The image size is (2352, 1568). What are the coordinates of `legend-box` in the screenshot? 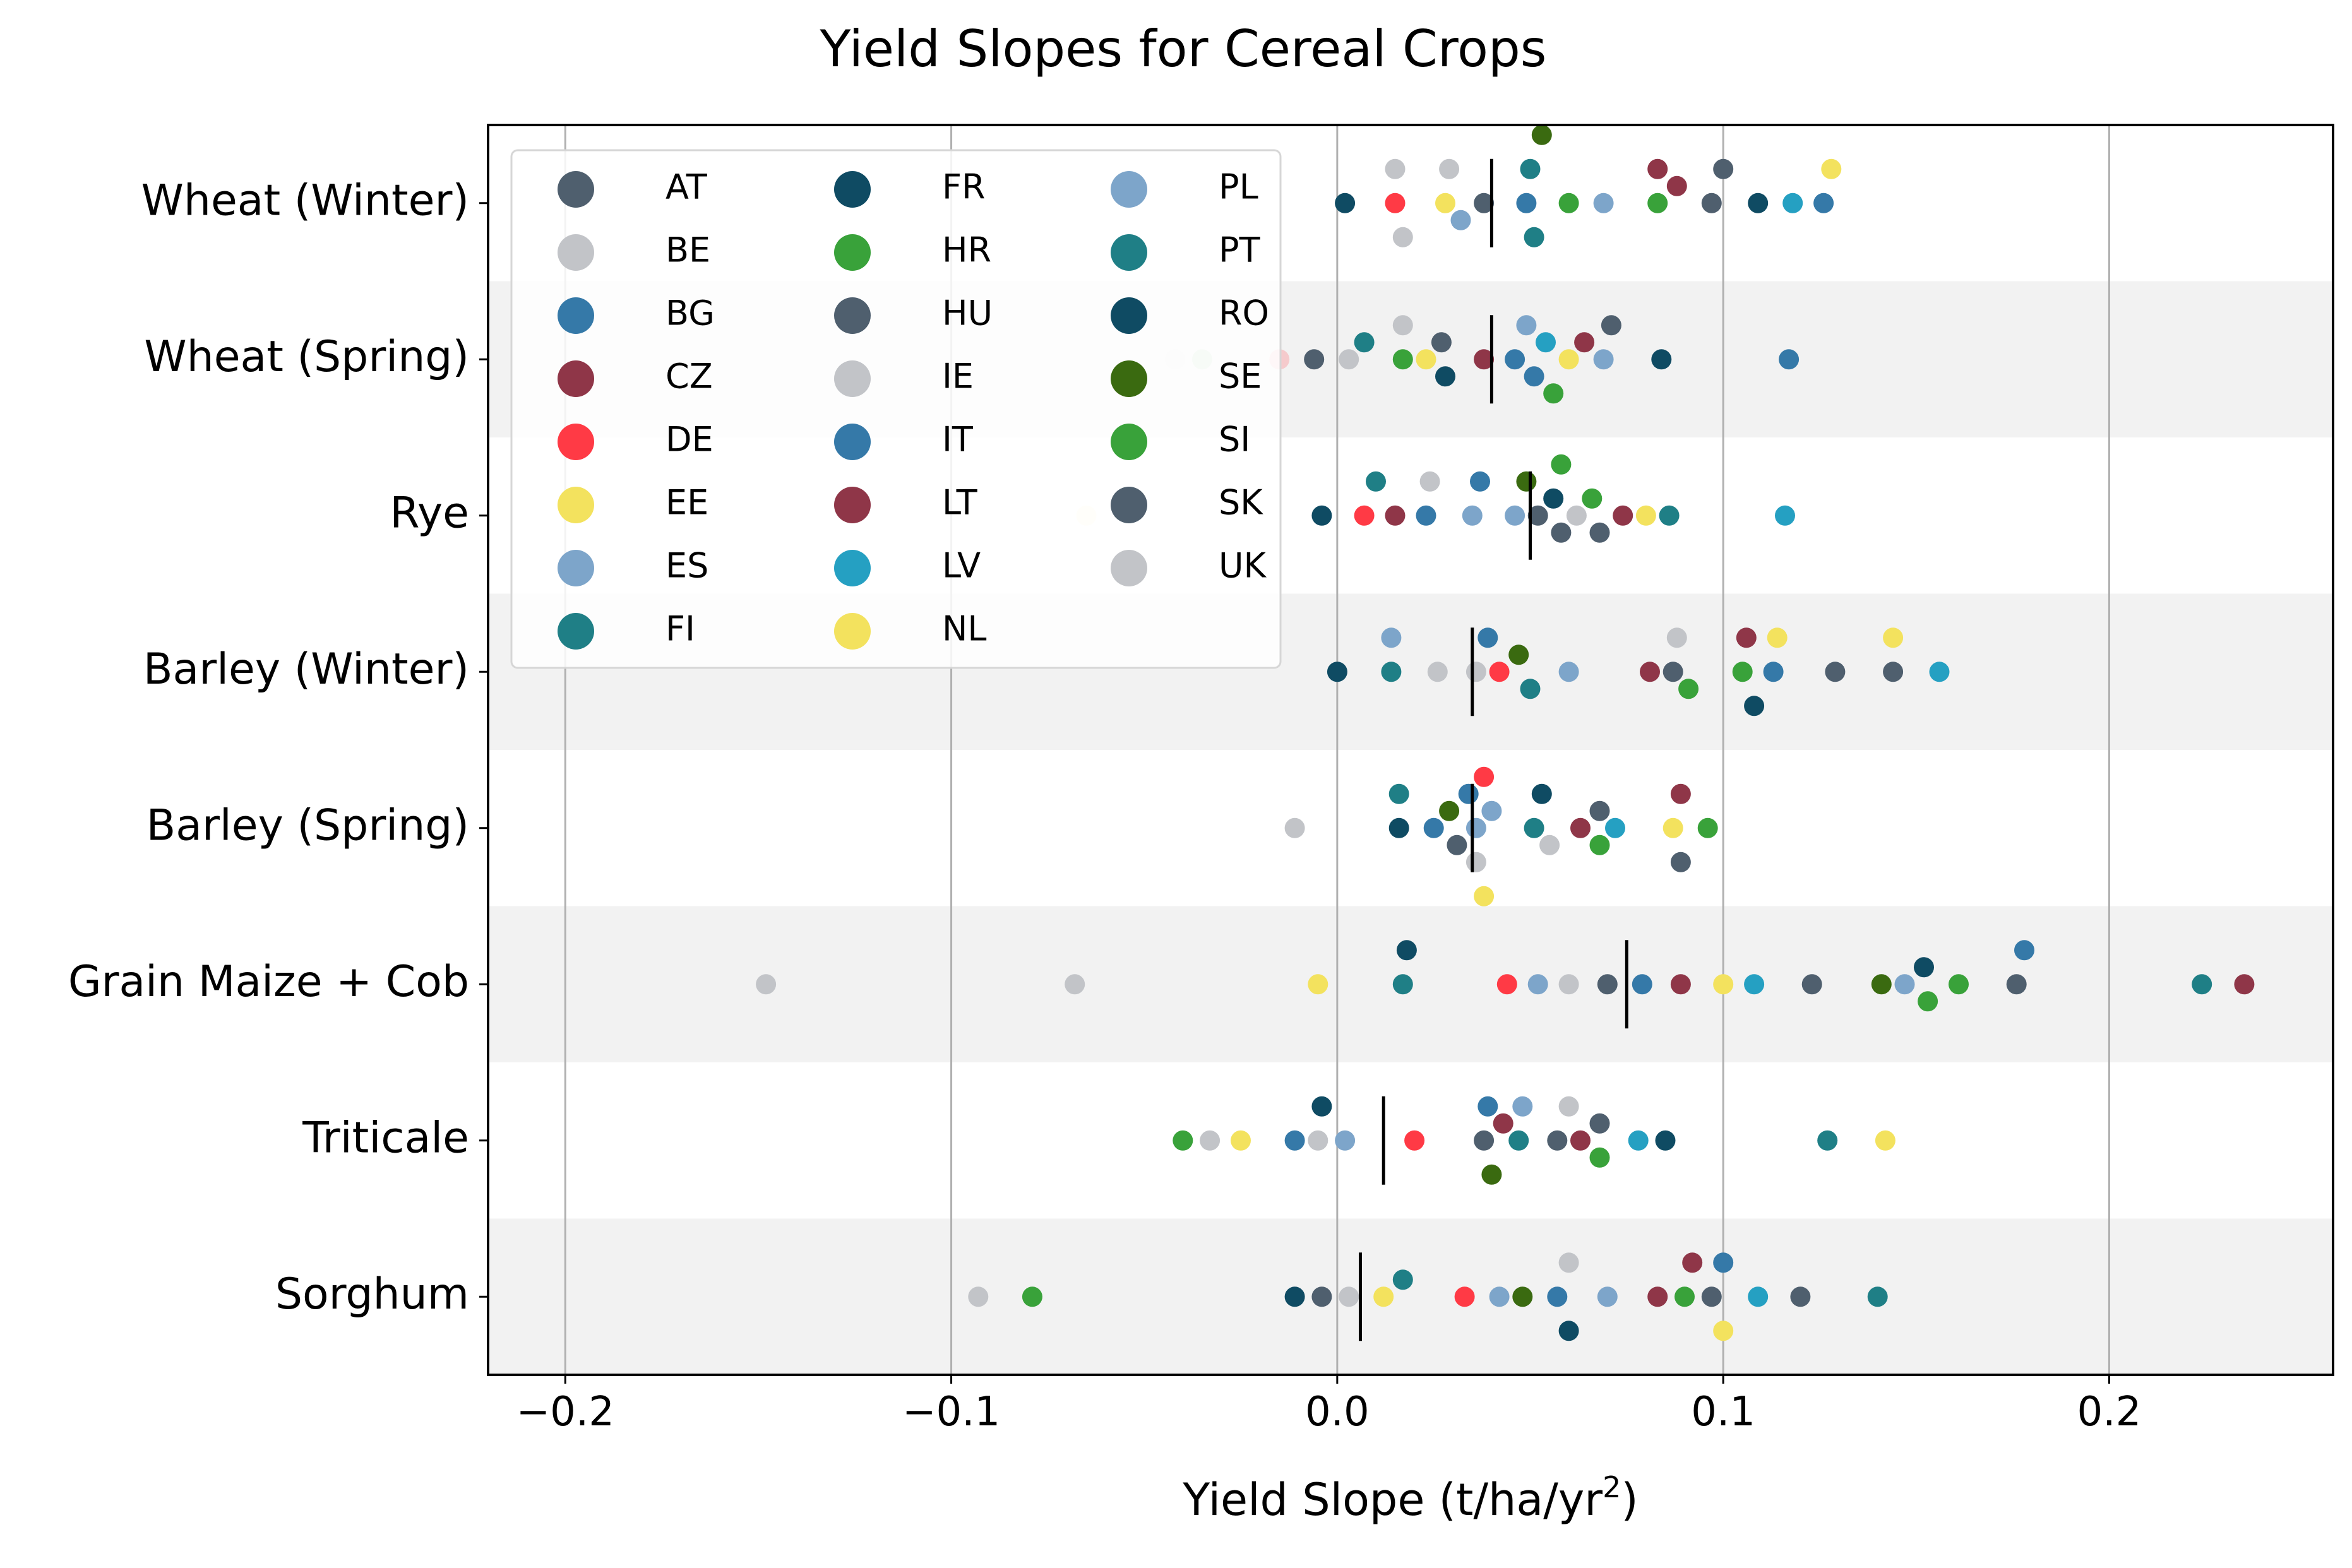 It's located at (896, 409).